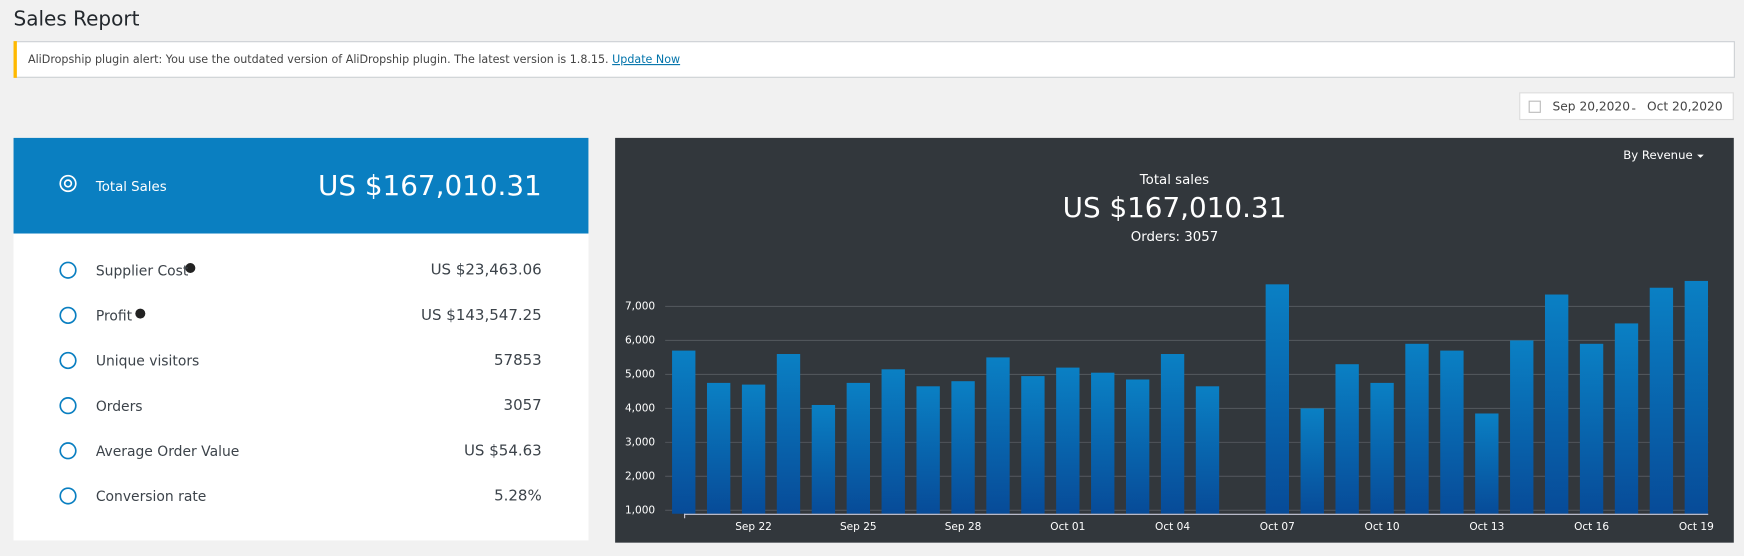 The height and width of the screenshot is (556, 1744). I want to click on y-tick-label: 3,000, so click(640, 442).